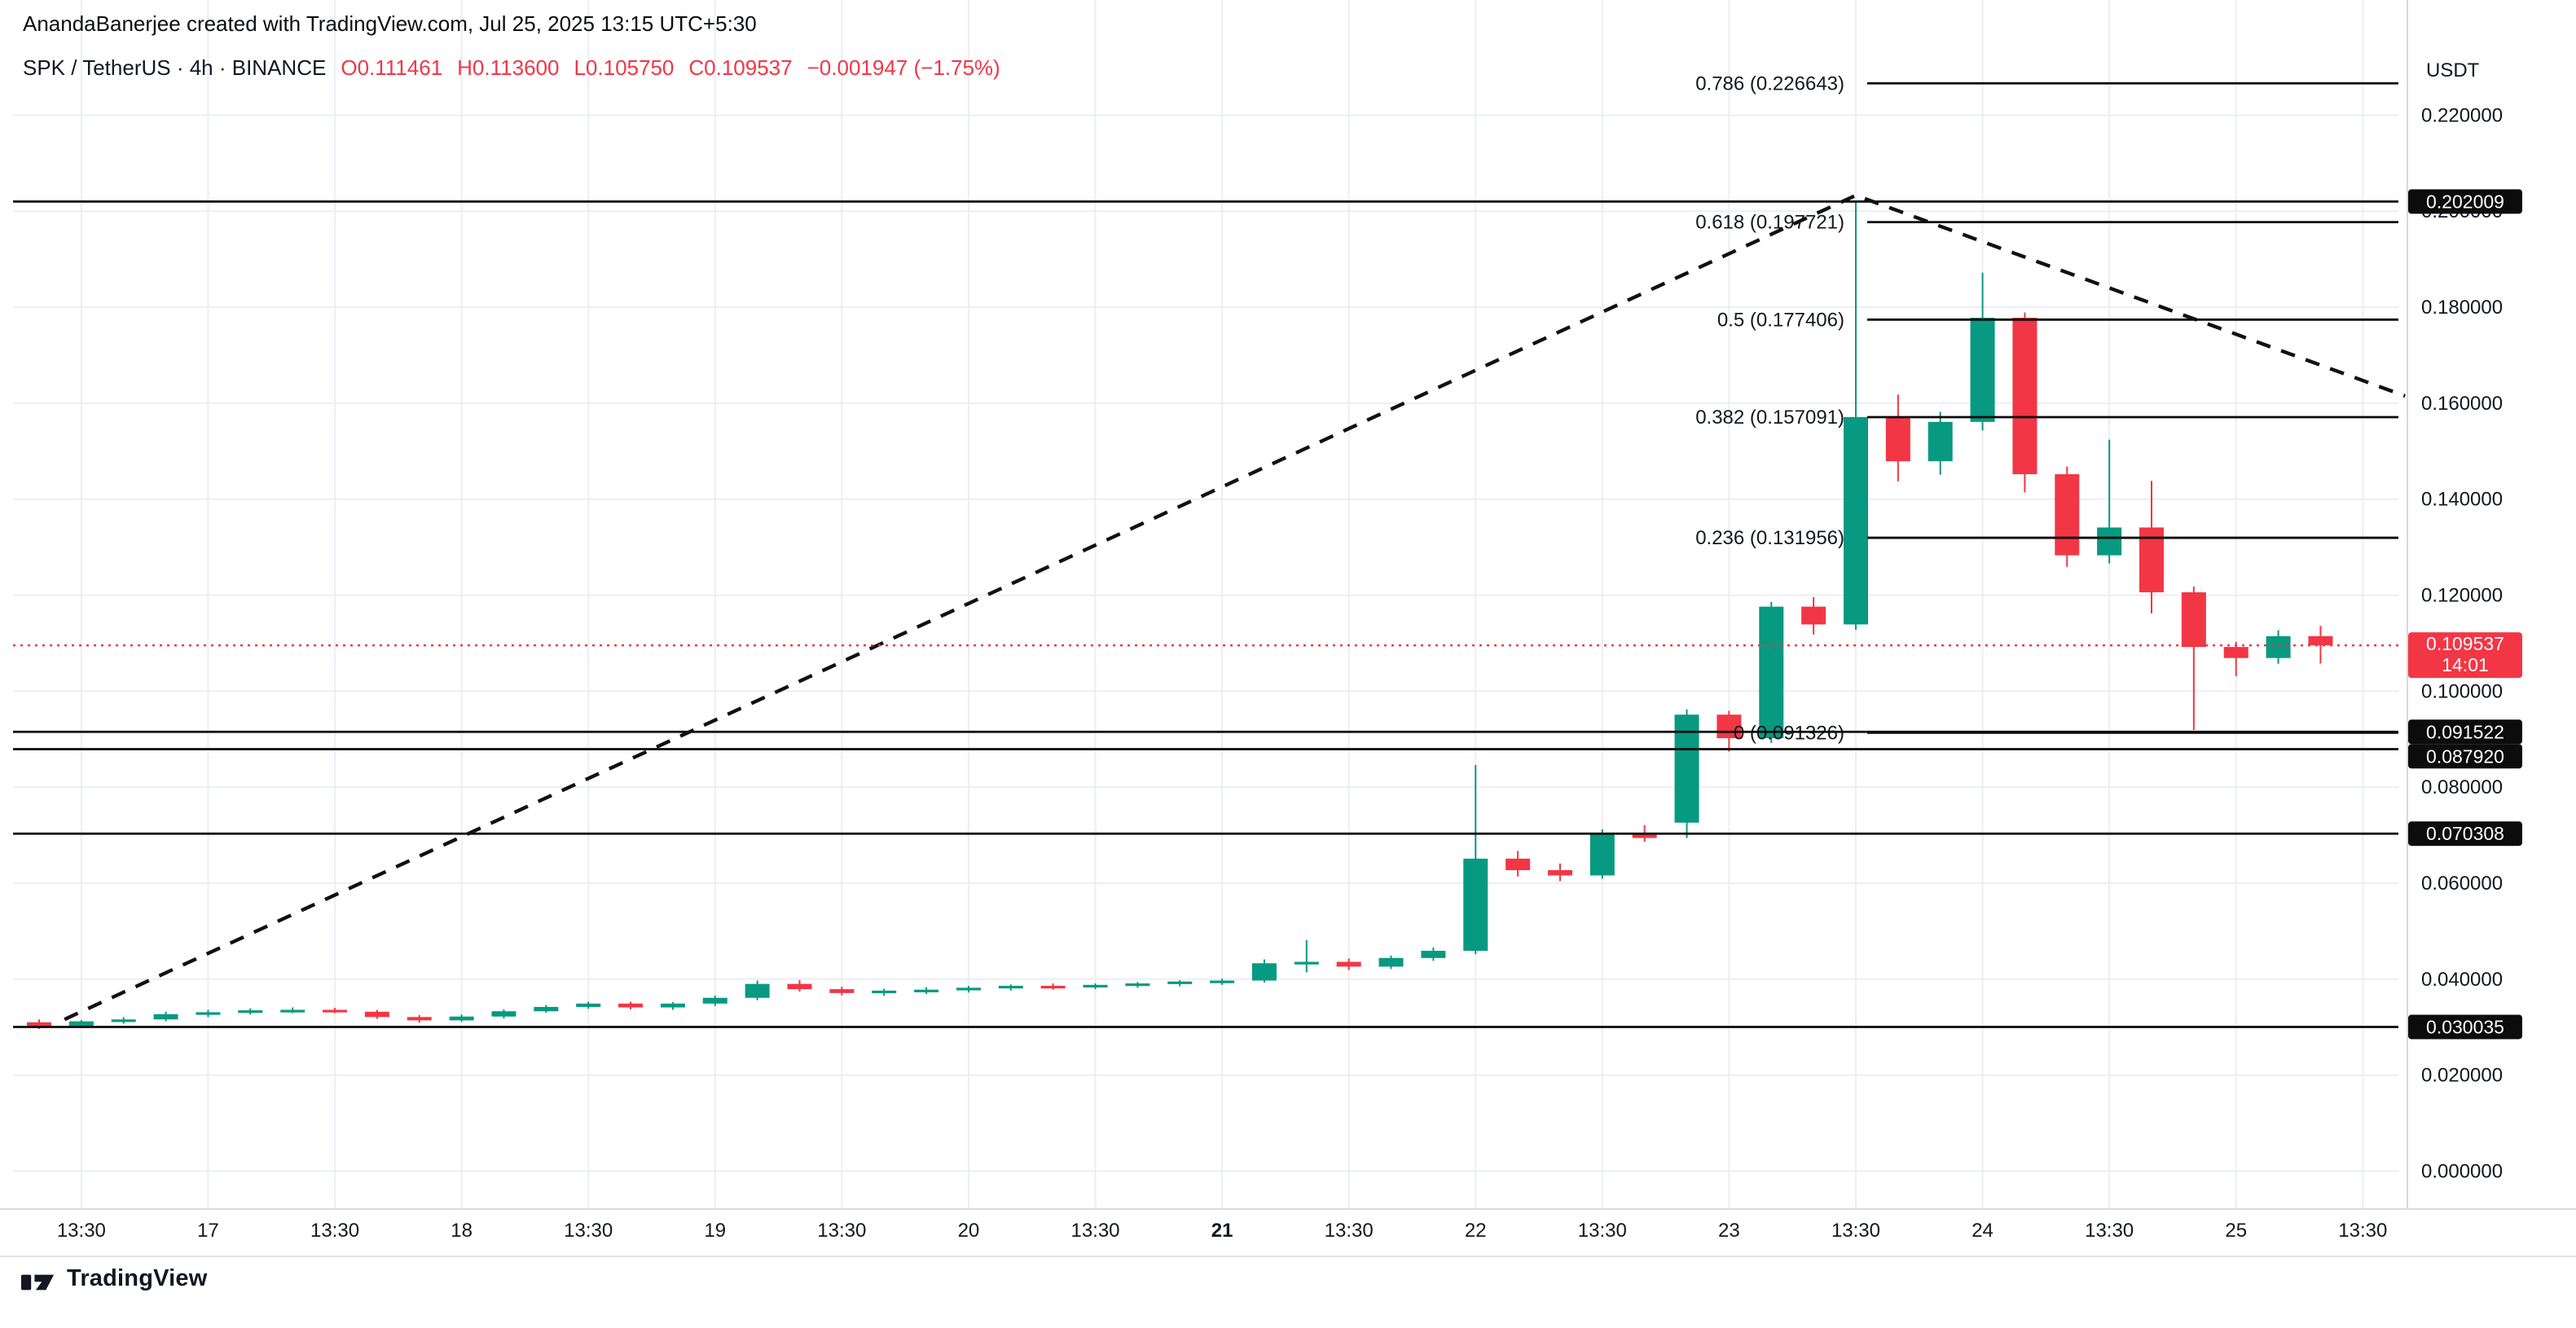 This screenshot has width=2576, height=1328. Describe the element at coordinates (2462, 1171) in the screenshot. I see `svg-text: 0.000000` at that location.